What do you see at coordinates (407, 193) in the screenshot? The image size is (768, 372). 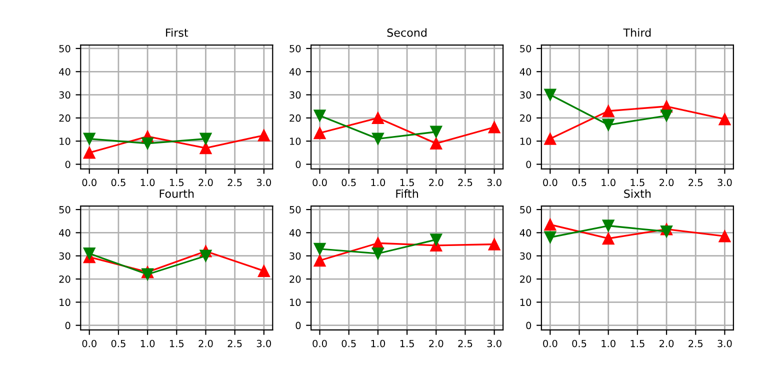 I see `chart-title: Fifth` at bounding box center [407, 193].